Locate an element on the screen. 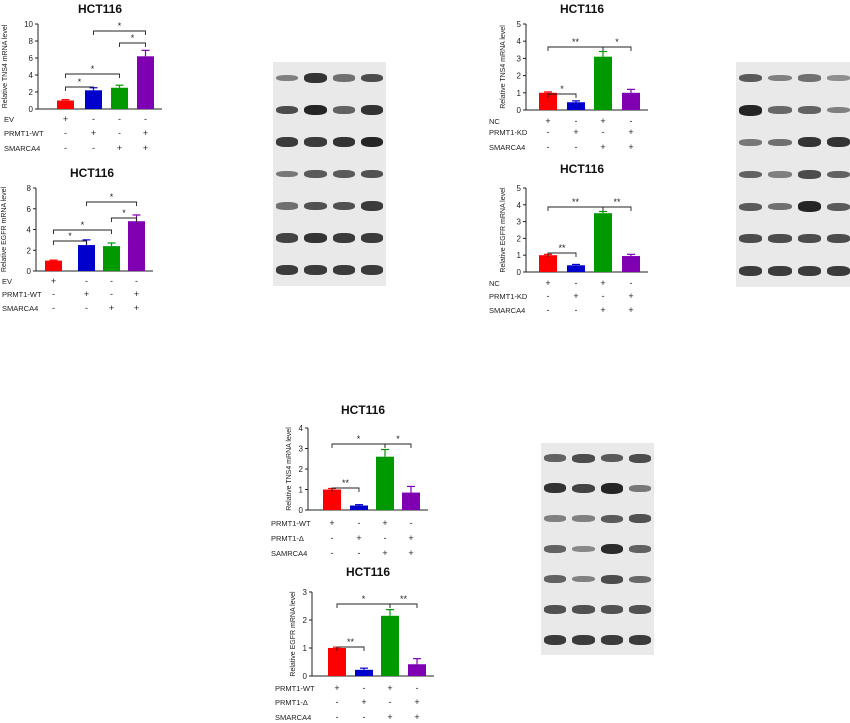 The width and height of the screenshot is (850, 723). y-tick-label: 4 is located at coordinates (519, 205).